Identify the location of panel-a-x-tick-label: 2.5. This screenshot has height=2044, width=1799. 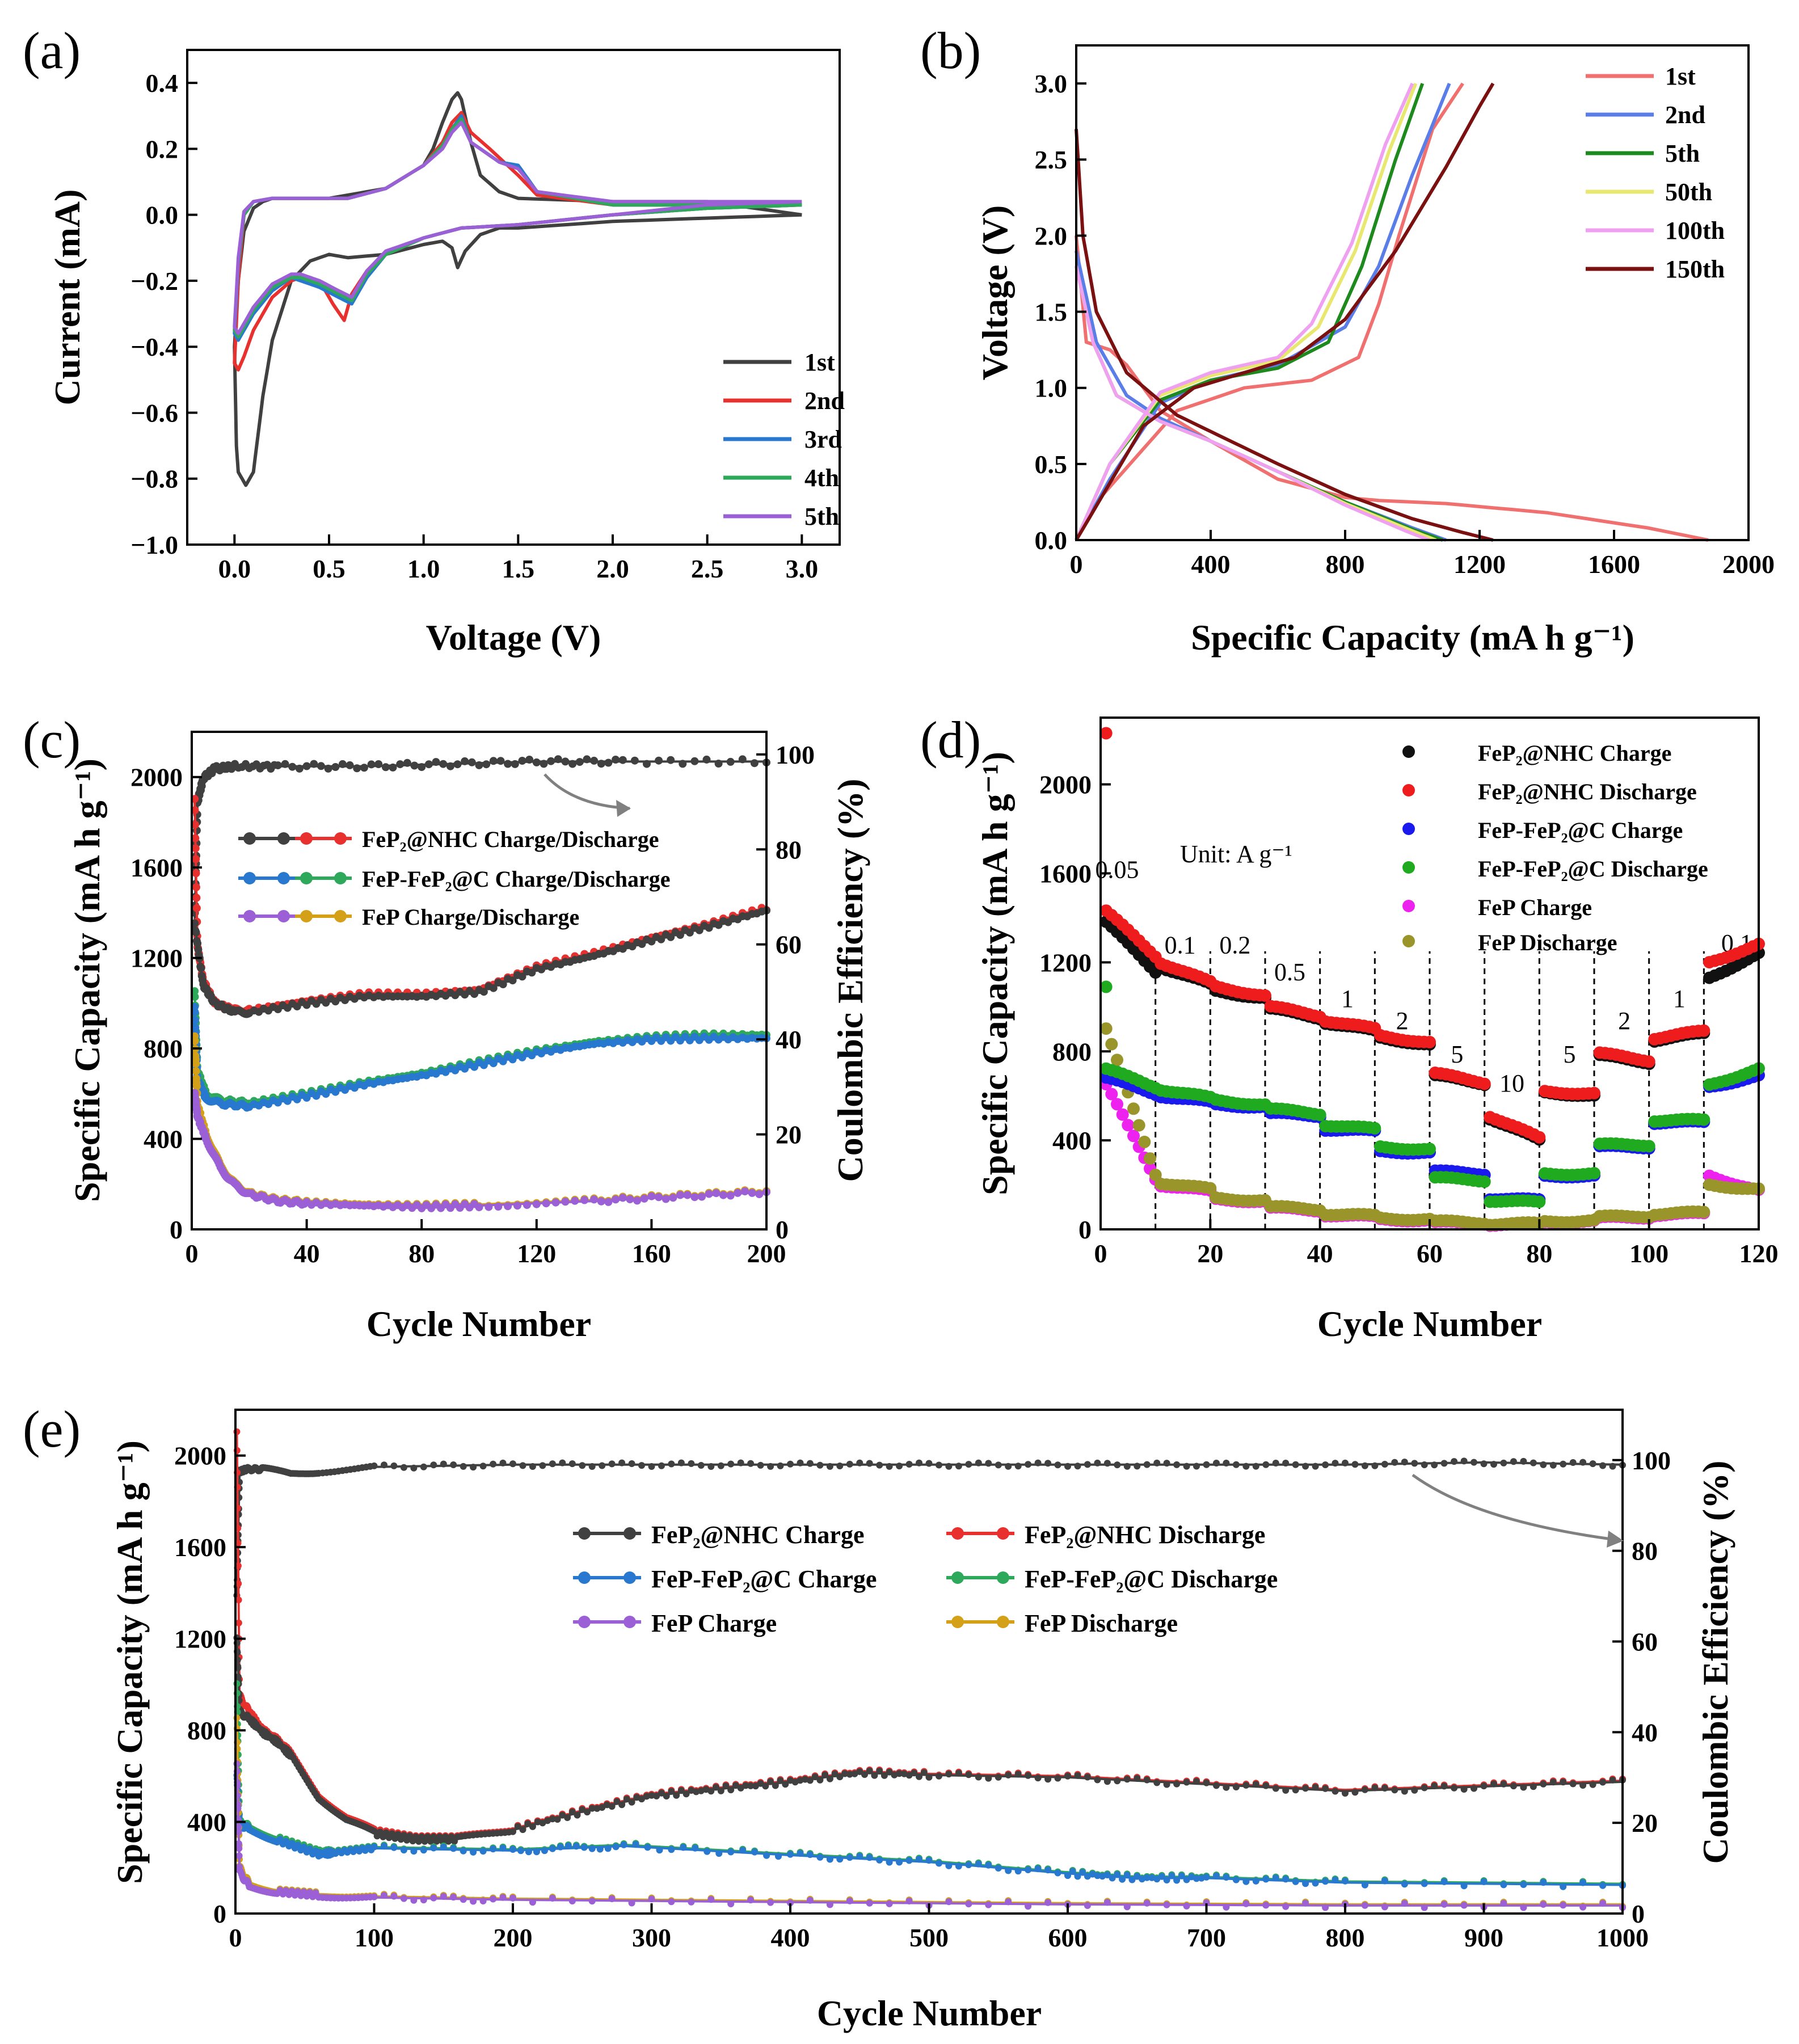
(707, 568).